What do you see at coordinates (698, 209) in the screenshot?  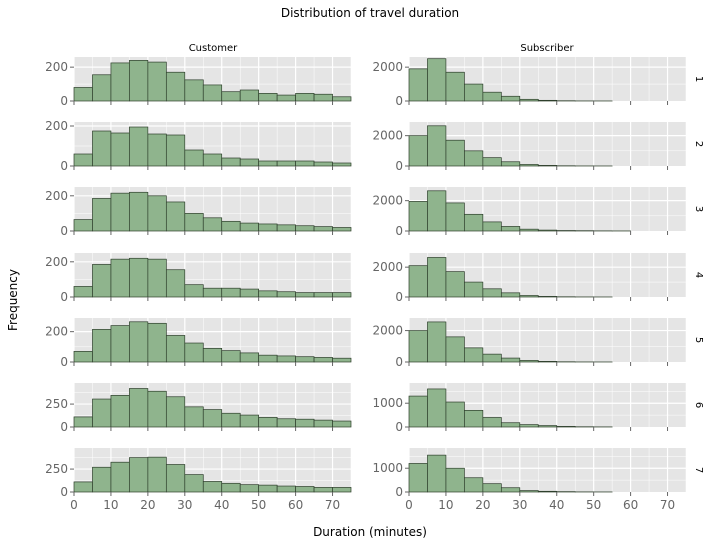 I see `row-label-3: 3` at bounding box center [698, 209].